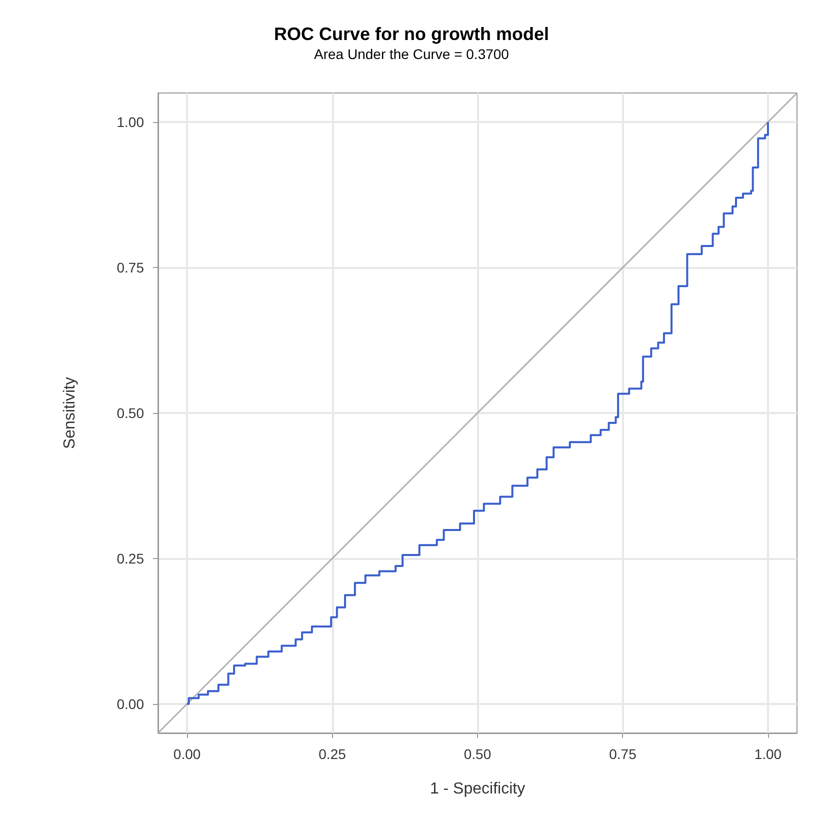 Image resolution: width=823 pixels, height=829 pixels. I want to click on x-tick-label: 0.25, so click(332, 754).